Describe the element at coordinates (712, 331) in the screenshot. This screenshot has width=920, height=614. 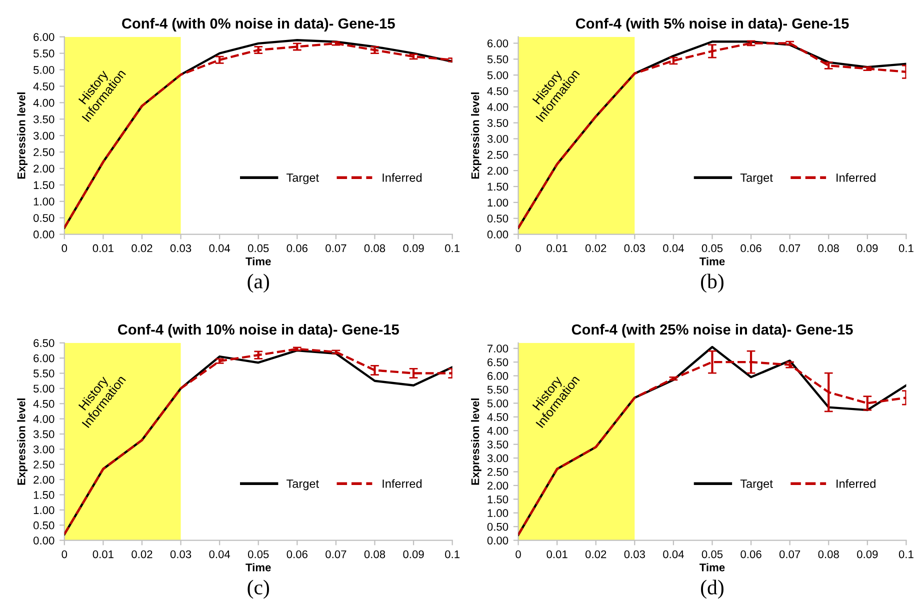
I see `chart-title: Conf-4 (with 25% noise in data)- Gene-15` at that location.